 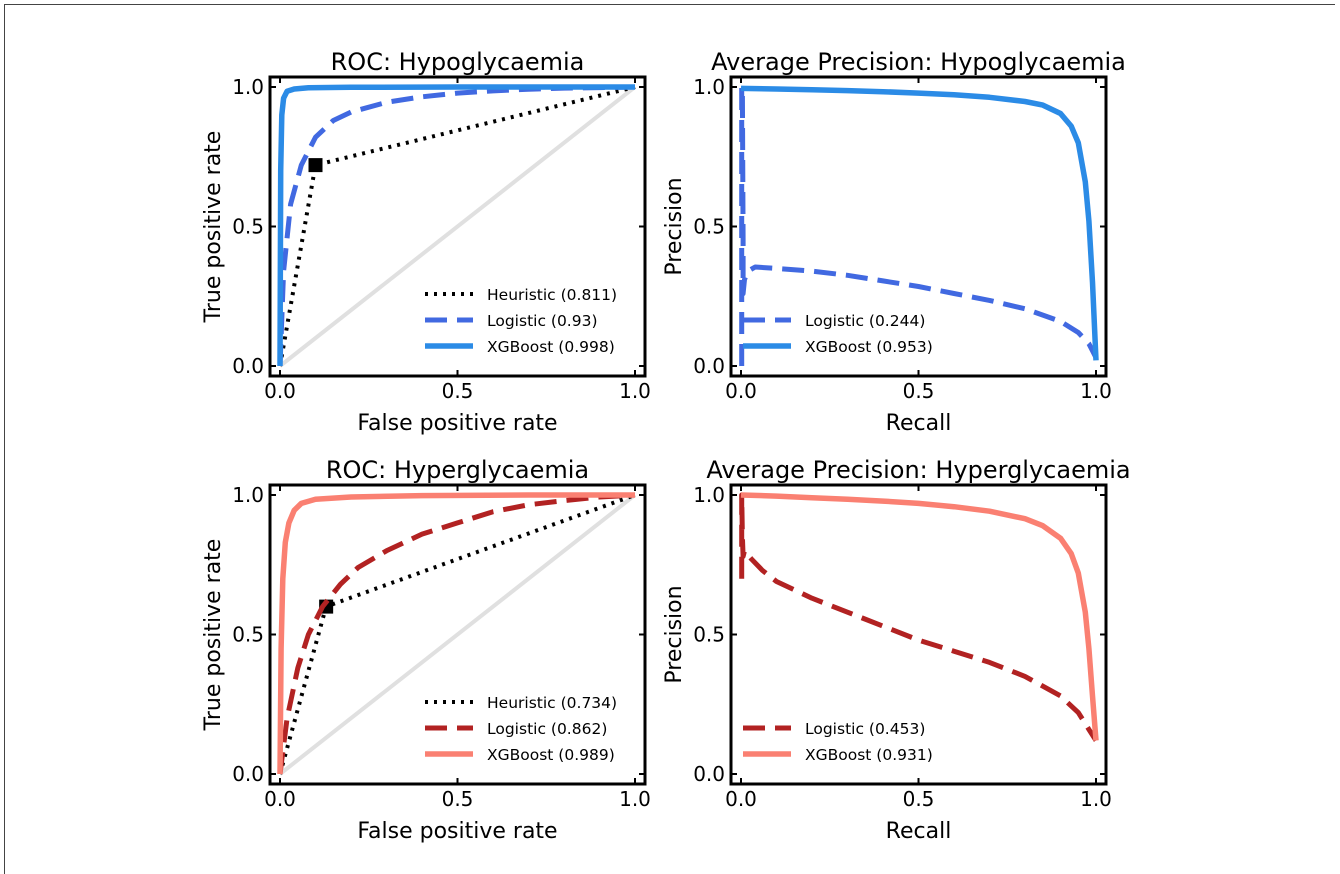 I want to click on chart-title: Average Precision: Hypoglycaemia, so click(x=918, y=62).